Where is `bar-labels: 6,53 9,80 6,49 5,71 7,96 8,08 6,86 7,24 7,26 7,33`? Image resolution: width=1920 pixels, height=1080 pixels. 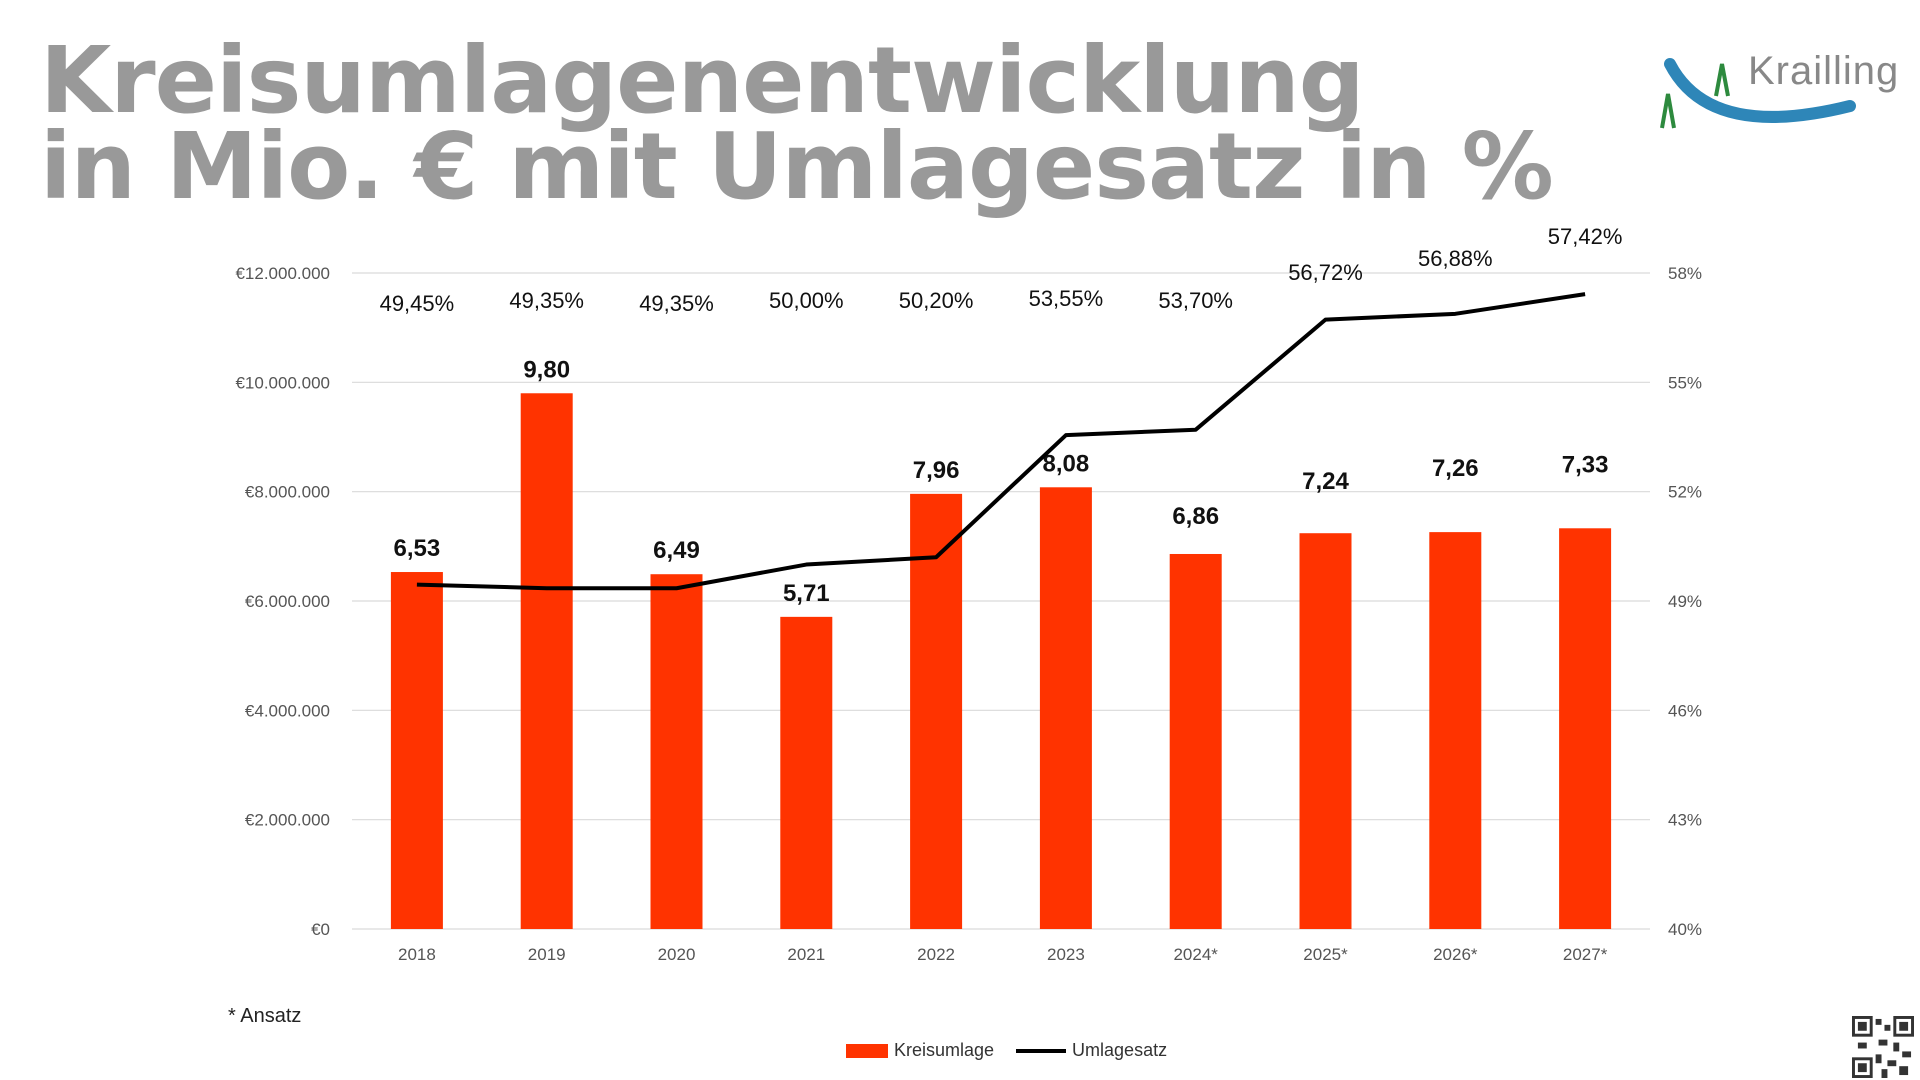
bar-labels: 6,53 9,80 6,49 5,71 7,96 8,08 6,86 7,24 7,26 7,33 is located at coordinates (1001, 481).